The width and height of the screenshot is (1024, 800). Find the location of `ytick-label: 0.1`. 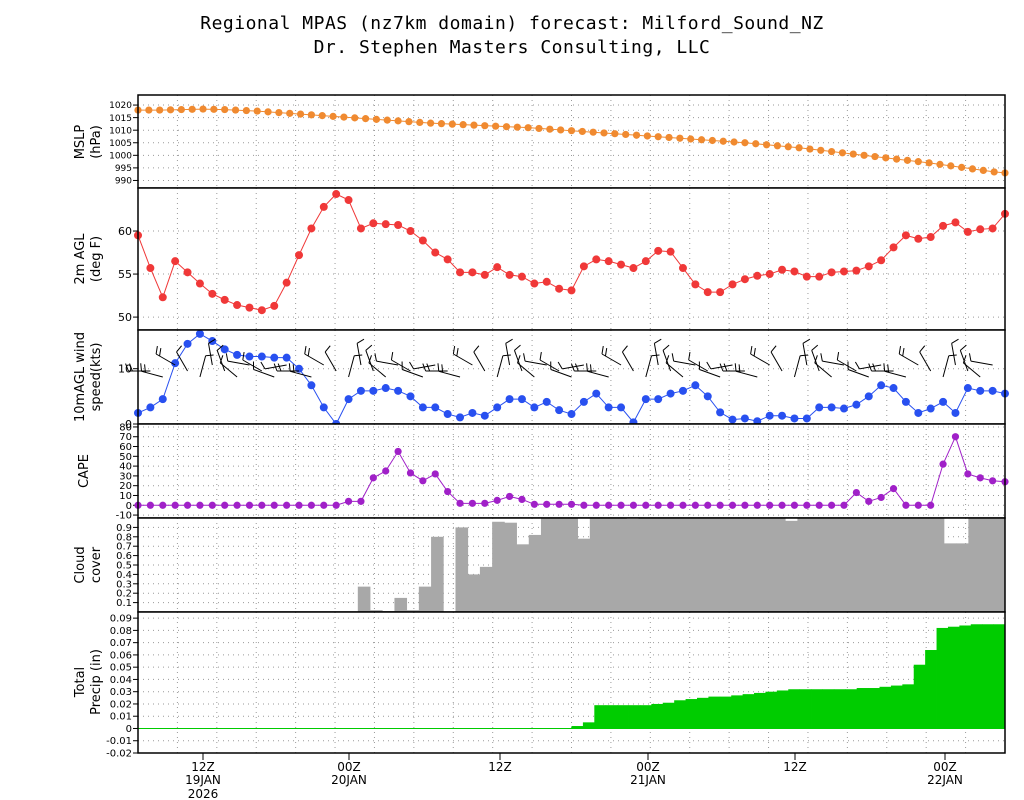

ytick-label: 0.1 is located at coordinates (124, 603).